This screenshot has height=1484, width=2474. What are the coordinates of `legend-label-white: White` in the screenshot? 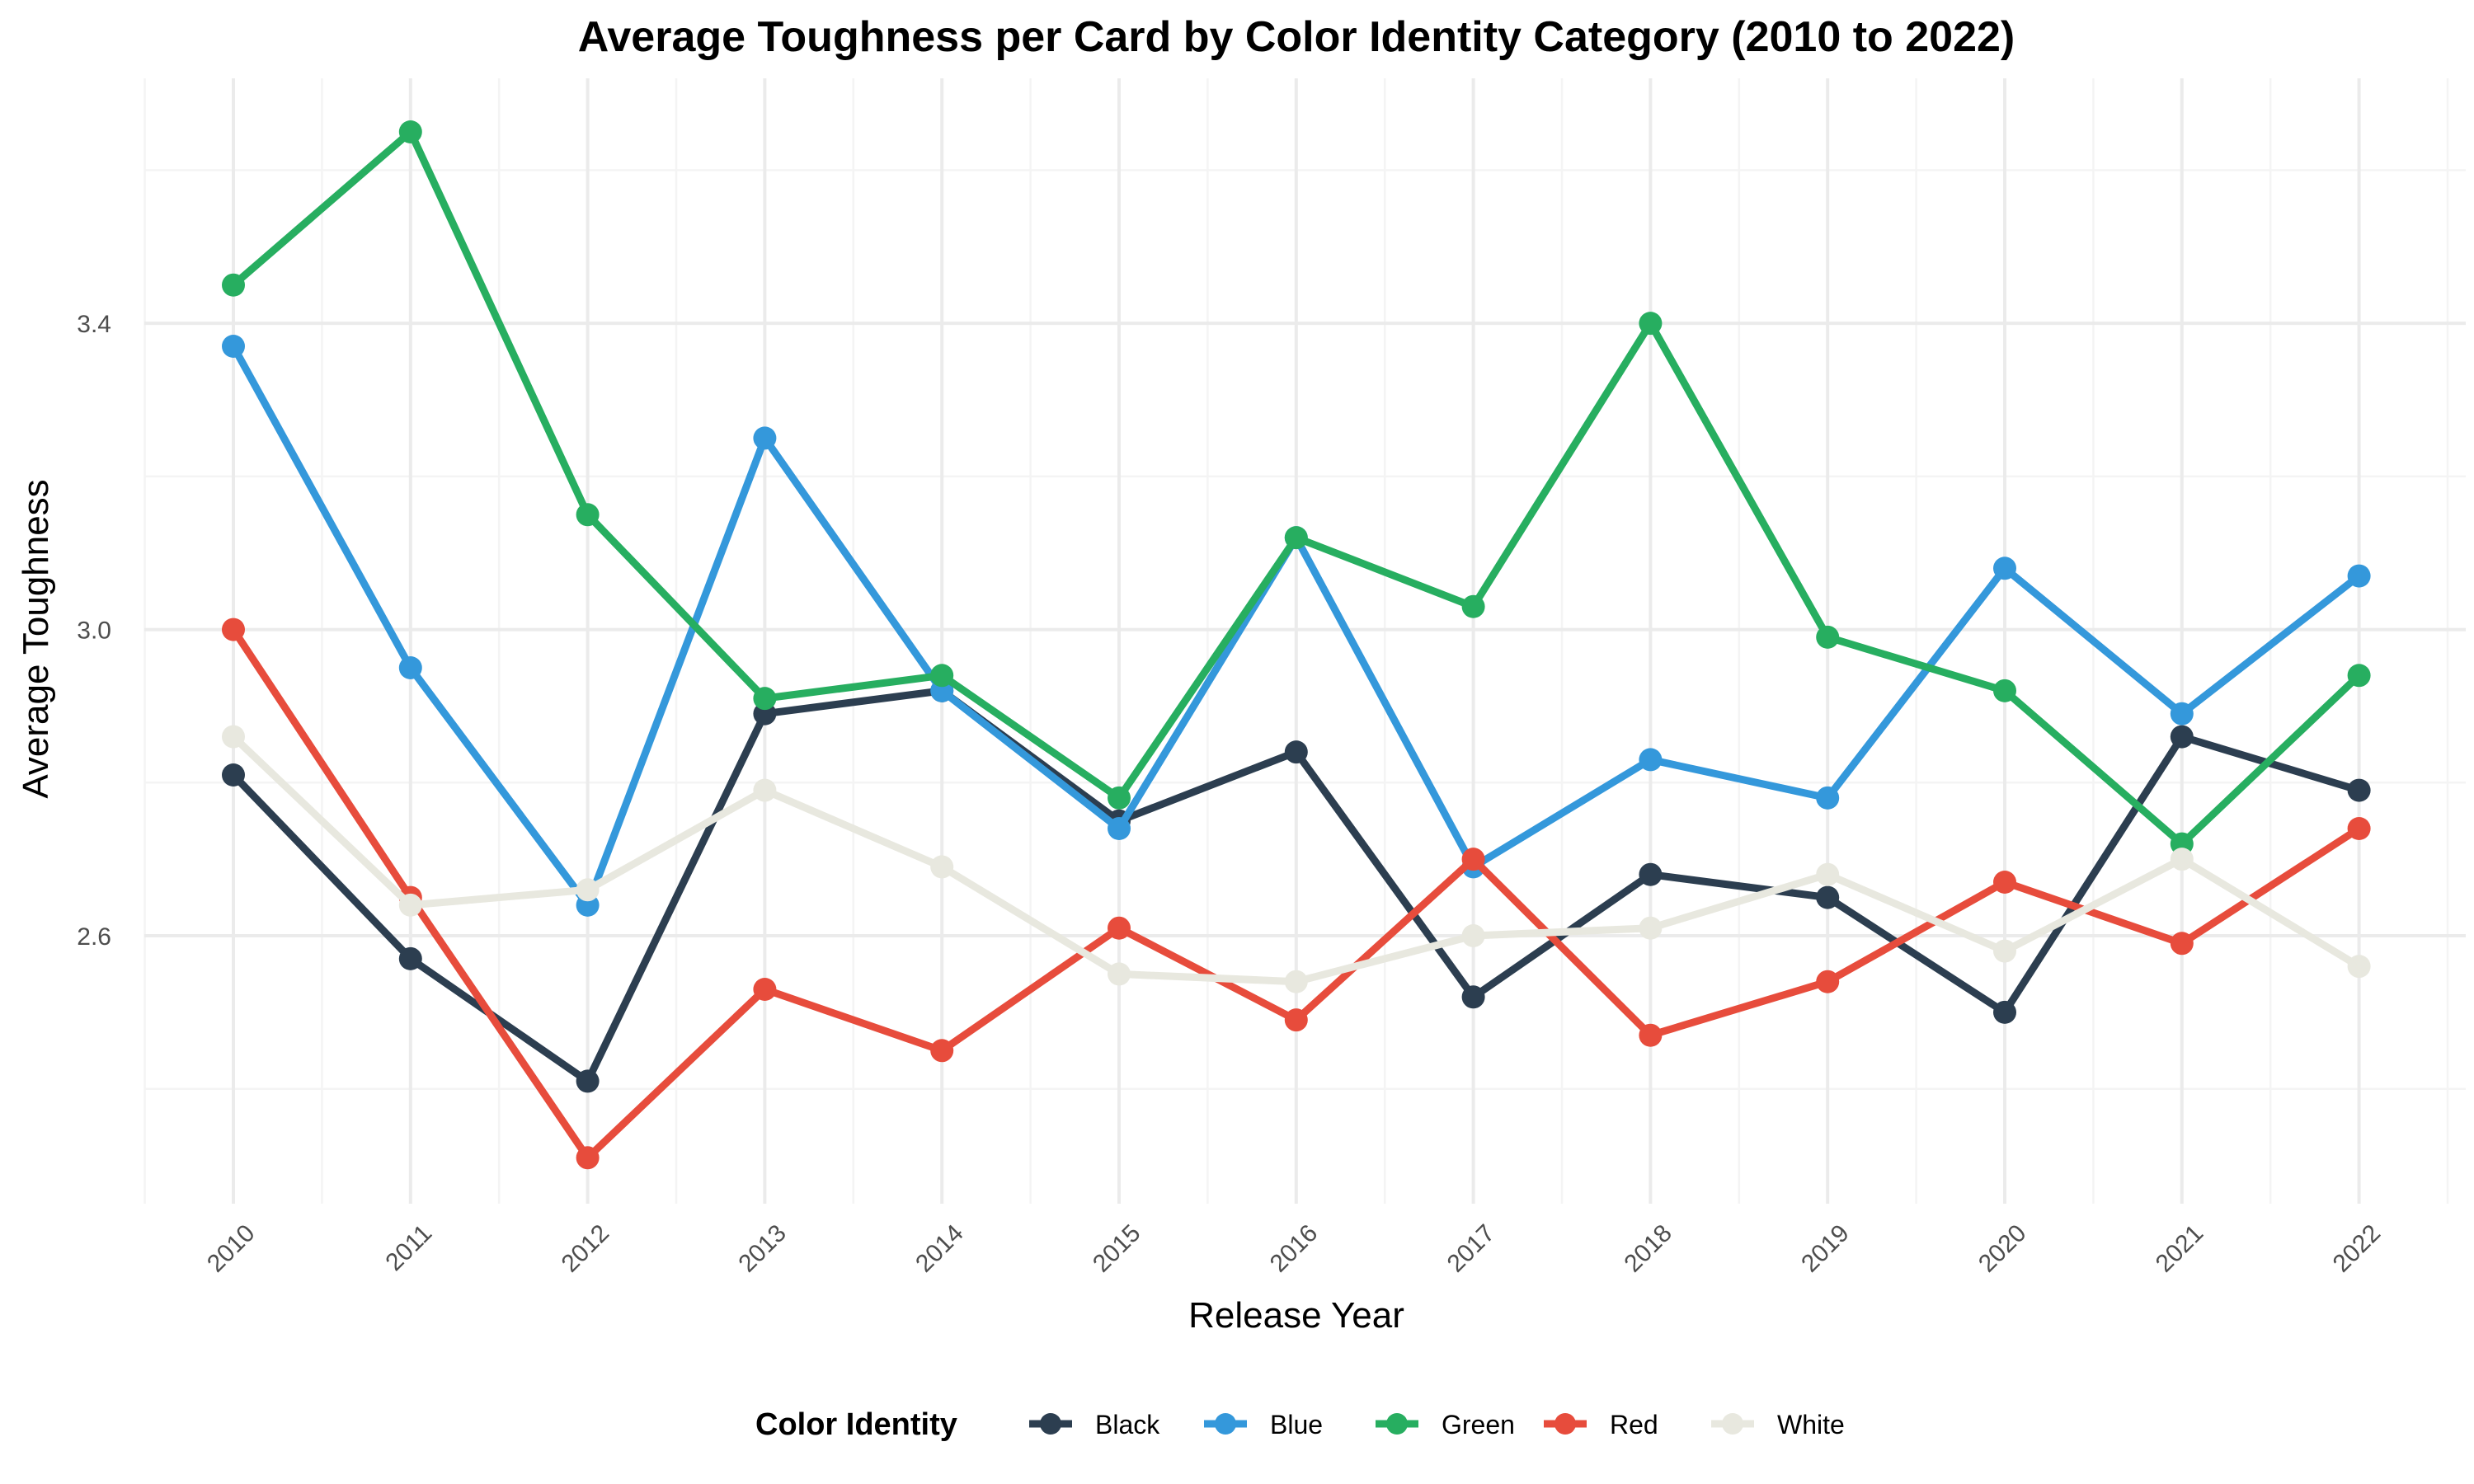 It's located at (1811, 1424).